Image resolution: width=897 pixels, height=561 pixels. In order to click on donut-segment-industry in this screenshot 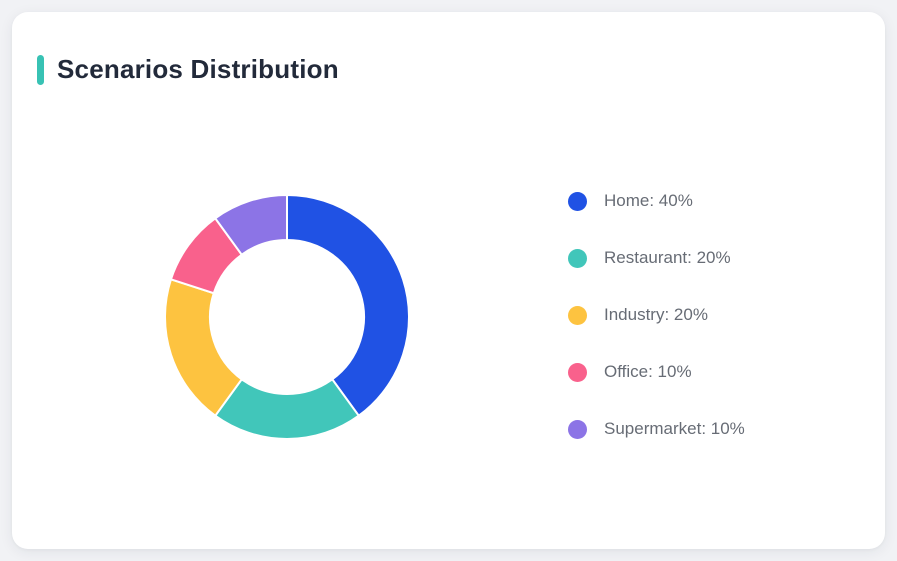, I will do `click(204, 348)`.